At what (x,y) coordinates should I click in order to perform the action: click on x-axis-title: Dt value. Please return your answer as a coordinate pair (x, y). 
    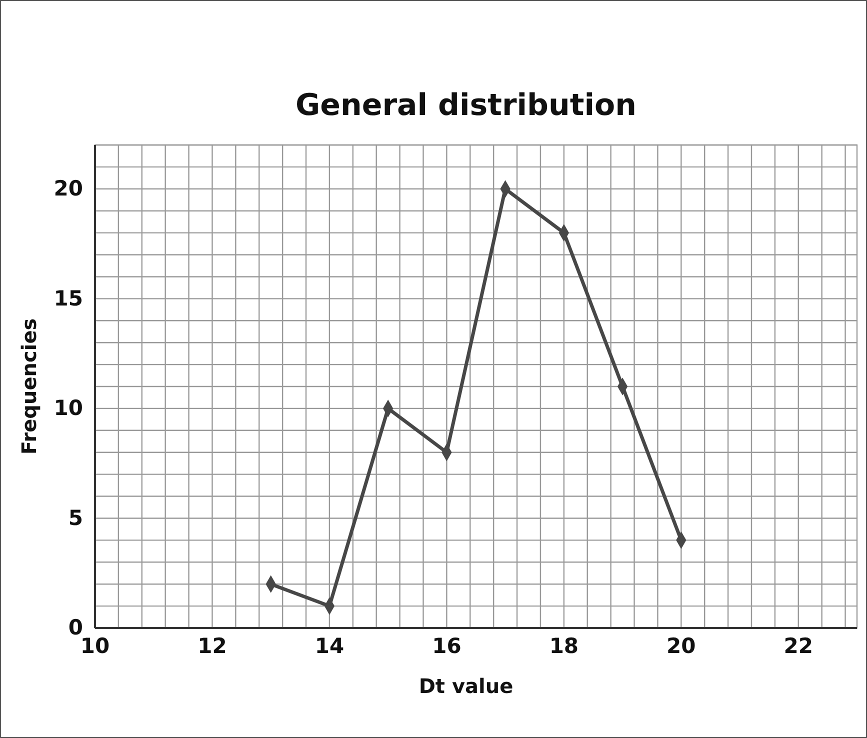
    Looking at the image, I should click on (466, 686).